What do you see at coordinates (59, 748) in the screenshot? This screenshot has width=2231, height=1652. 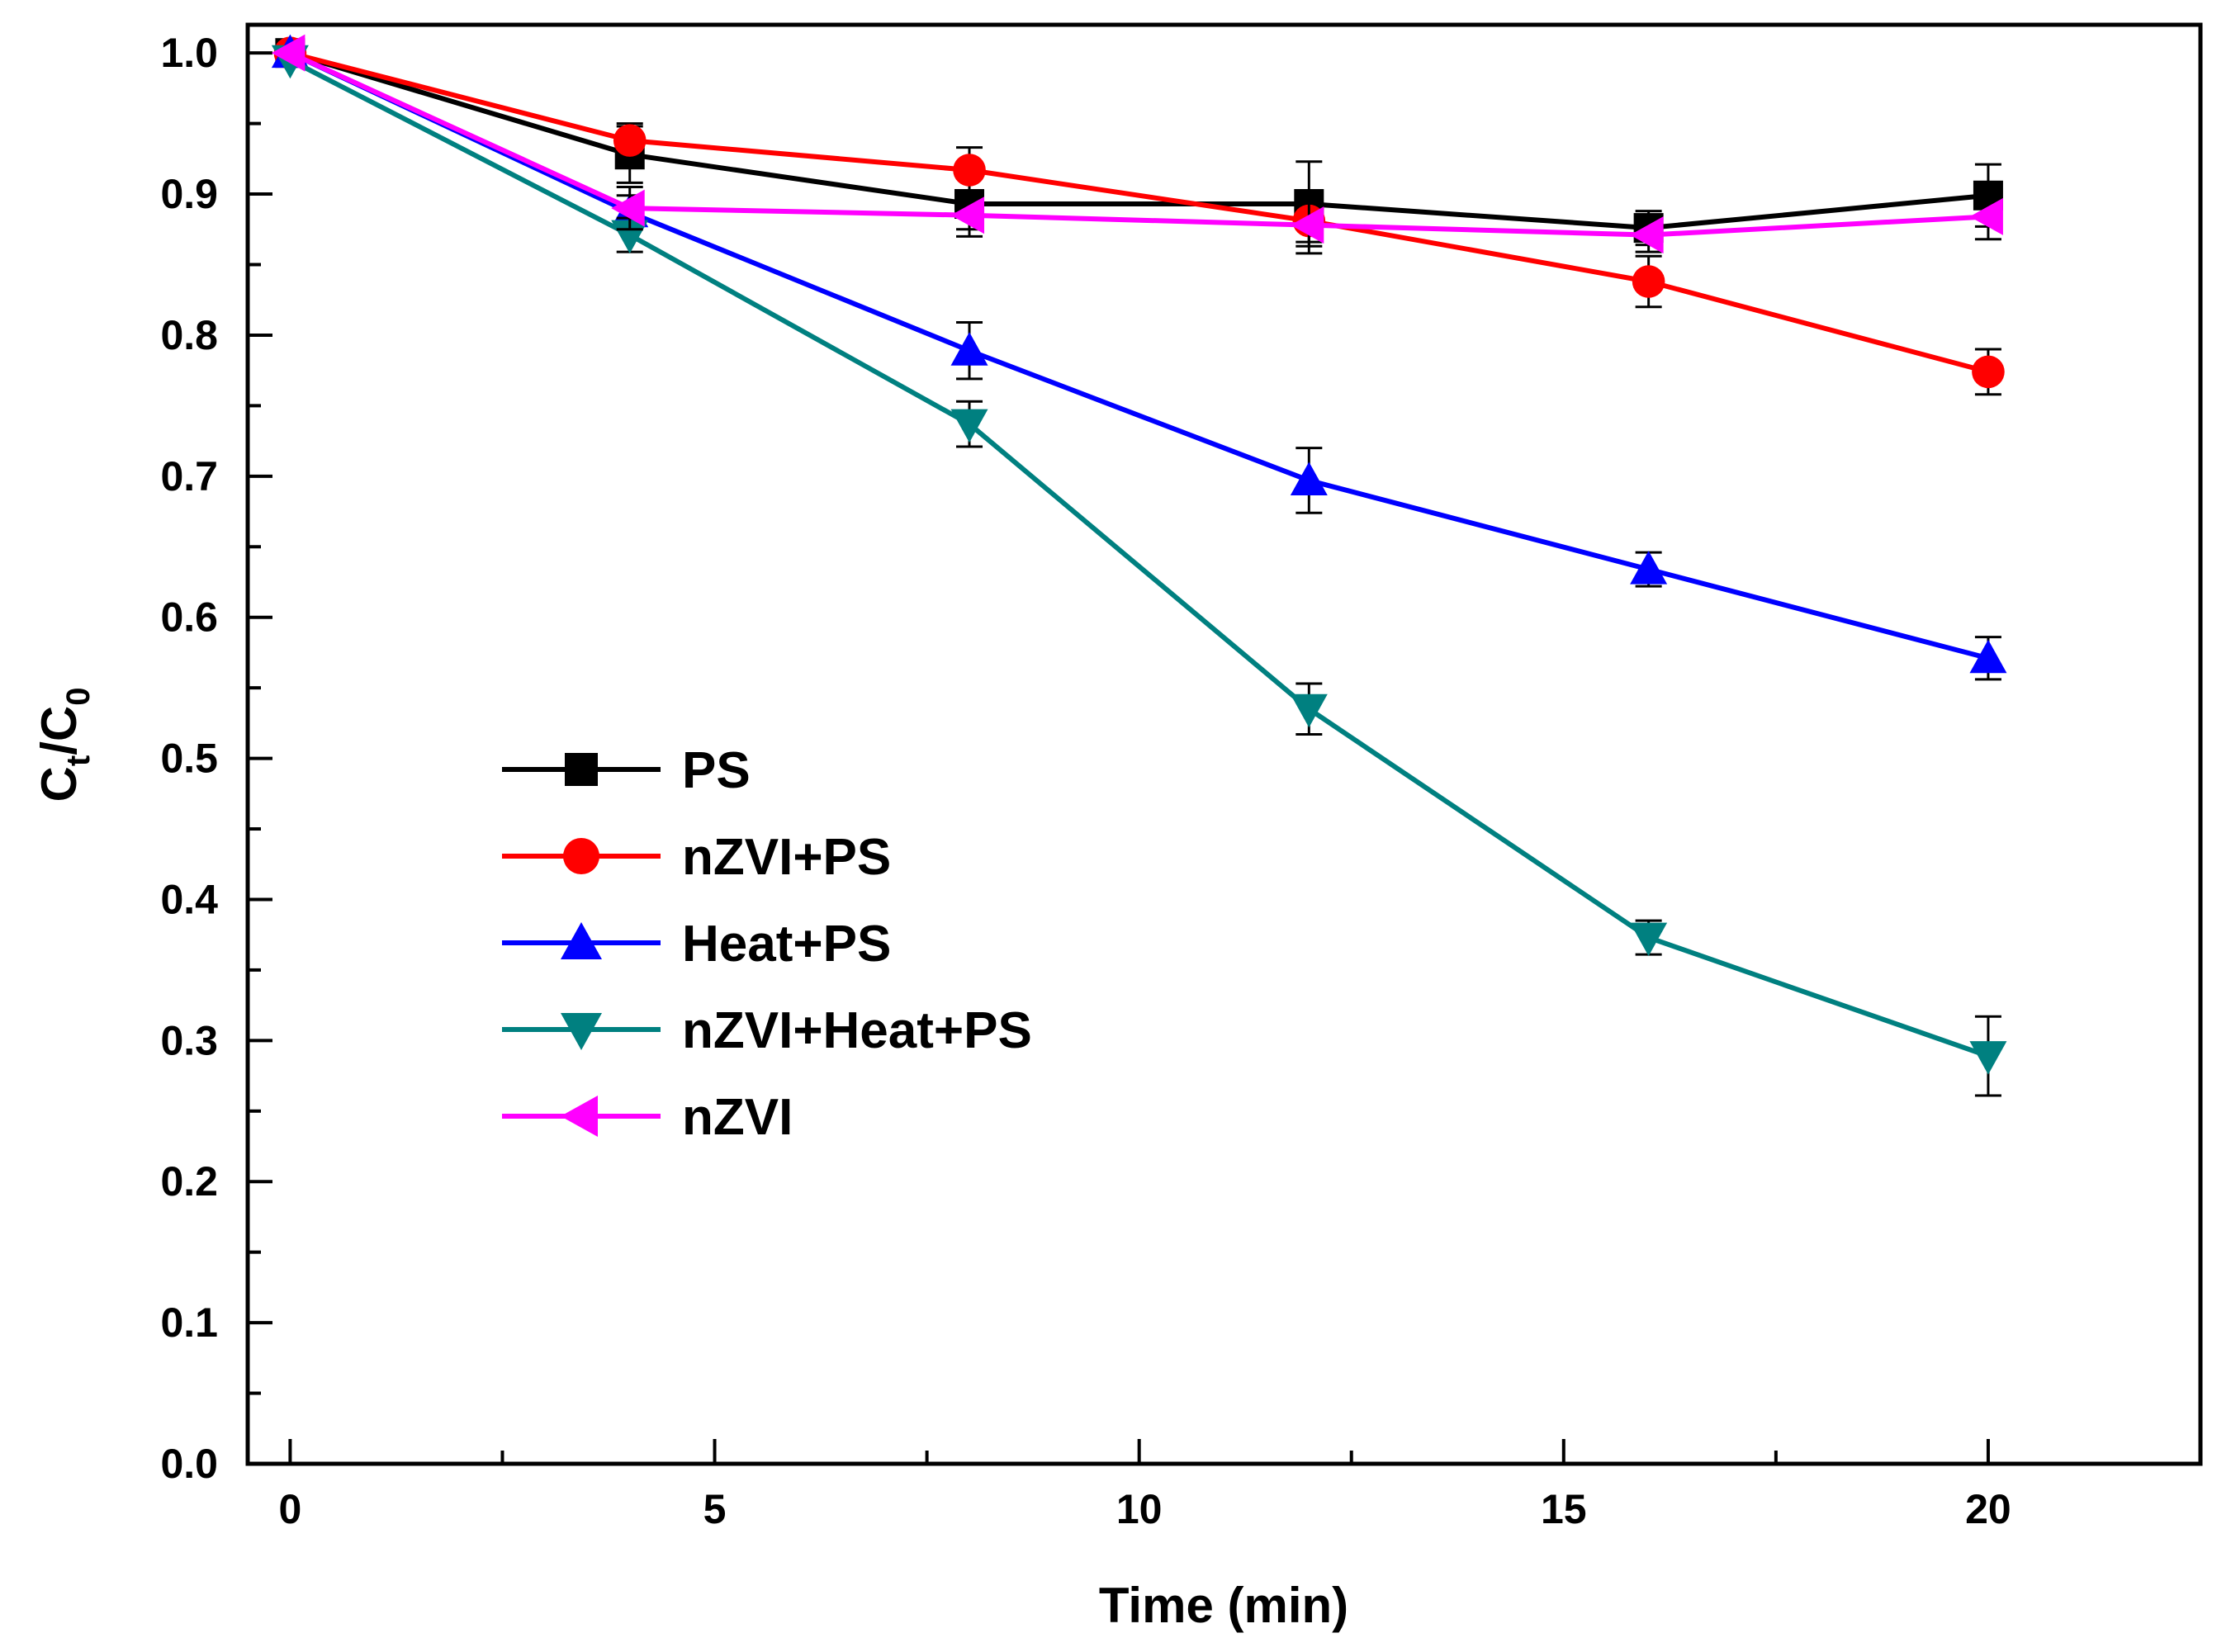 I see `y-axis-title-slash: /` at bounding box center [59, 748].